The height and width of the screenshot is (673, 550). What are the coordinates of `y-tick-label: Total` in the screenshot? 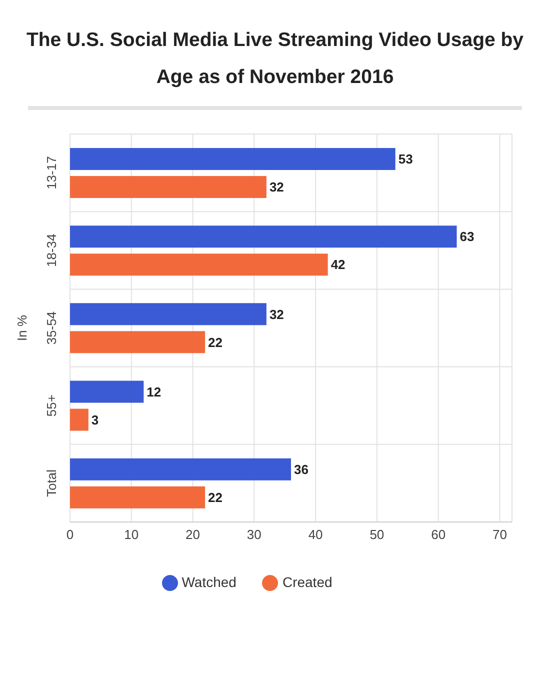 It's located at (51, 483).